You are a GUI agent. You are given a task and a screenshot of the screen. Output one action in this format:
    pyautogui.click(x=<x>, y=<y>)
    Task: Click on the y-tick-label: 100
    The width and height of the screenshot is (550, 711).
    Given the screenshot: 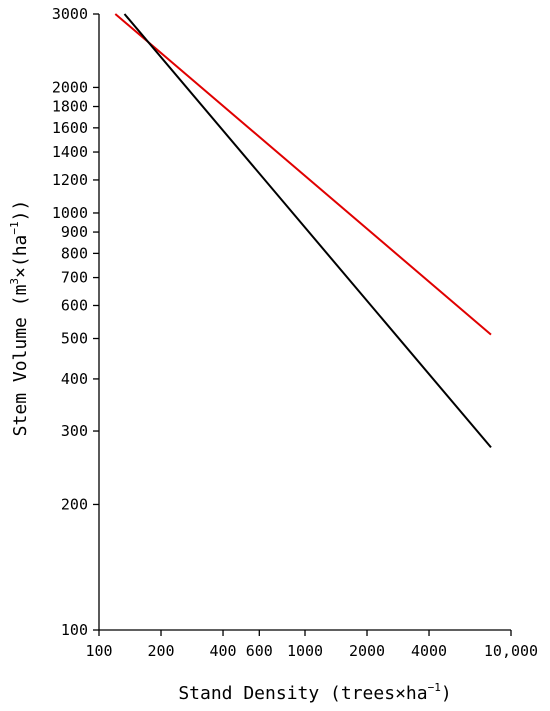 What is the action you would take?
    pyautogui.click(x=74, y=630)
    